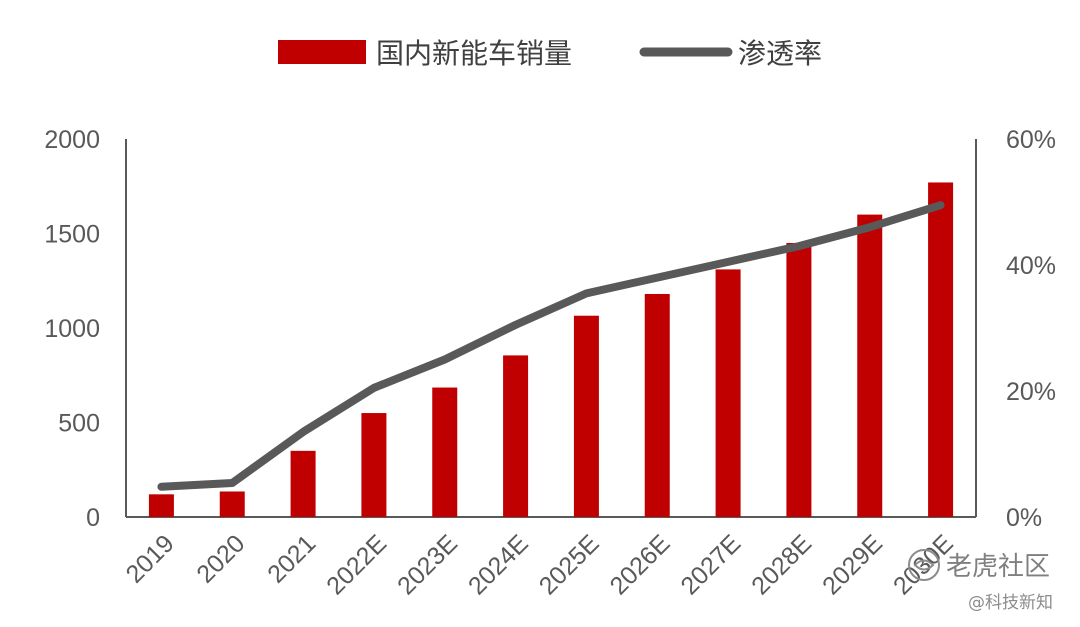  I want to click on x-tick-label: 2019, so click(150, 558).